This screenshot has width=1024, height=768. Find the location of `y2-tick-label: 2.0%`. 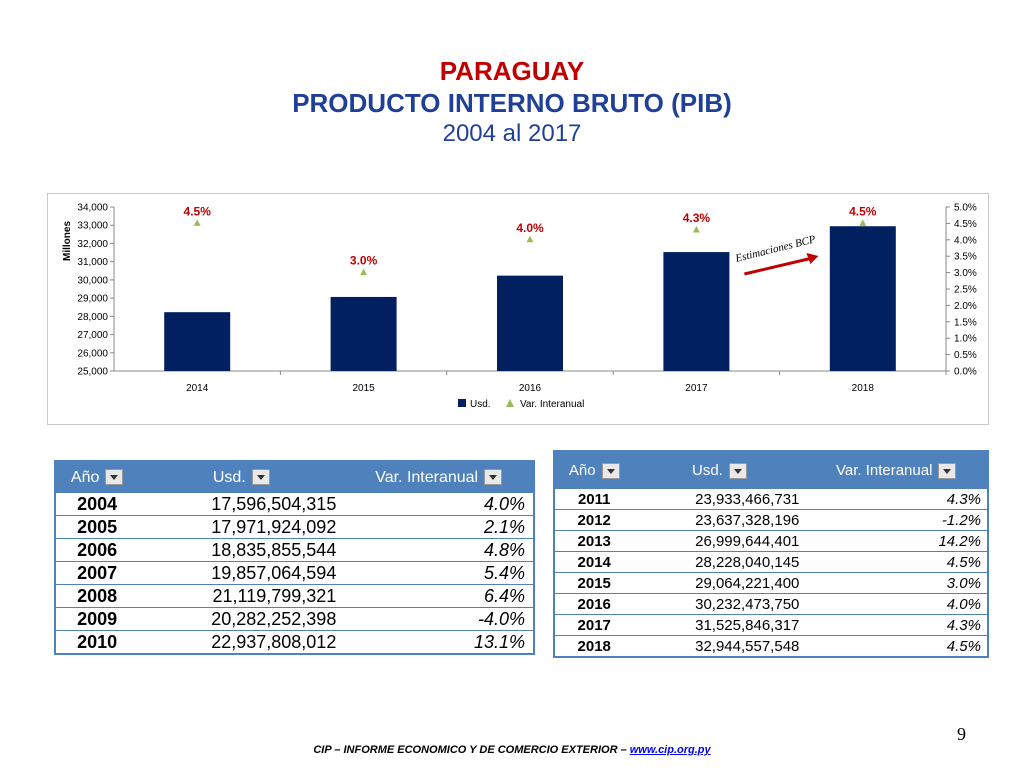

y2-tick-label: 2.0% is located at coordinates (965, 306).